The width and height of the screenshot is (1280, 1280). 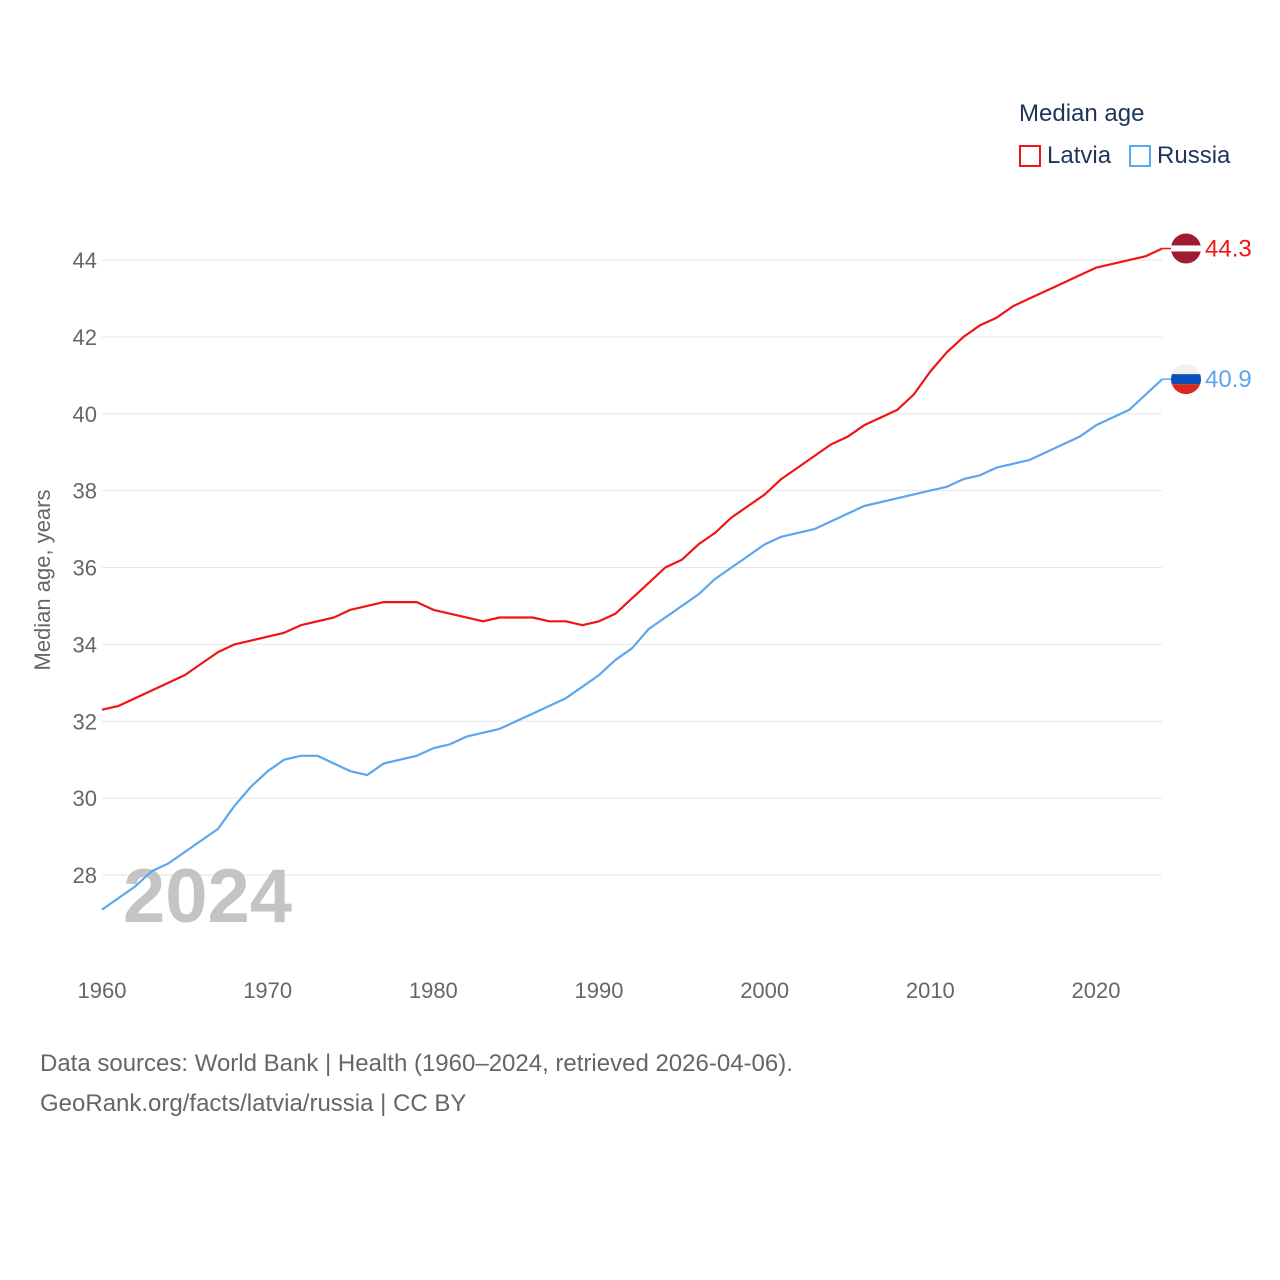 What do you see at coordinates (207, 896) in the screenshot?
I see `year-watermark: 2024` at bounding box center [207, 896].